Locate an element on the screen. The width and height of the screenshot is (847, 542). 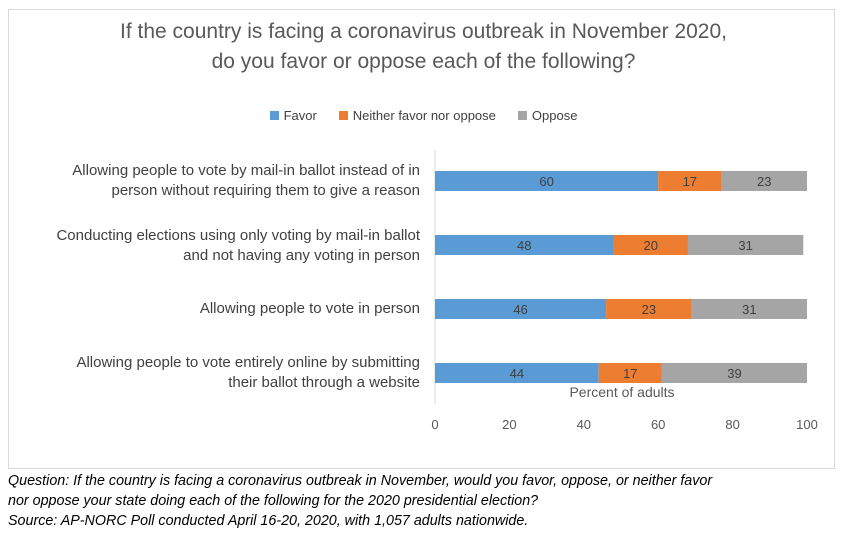
bar-2-neither-favor-nor-oppose is located at coordinates (650, 245).